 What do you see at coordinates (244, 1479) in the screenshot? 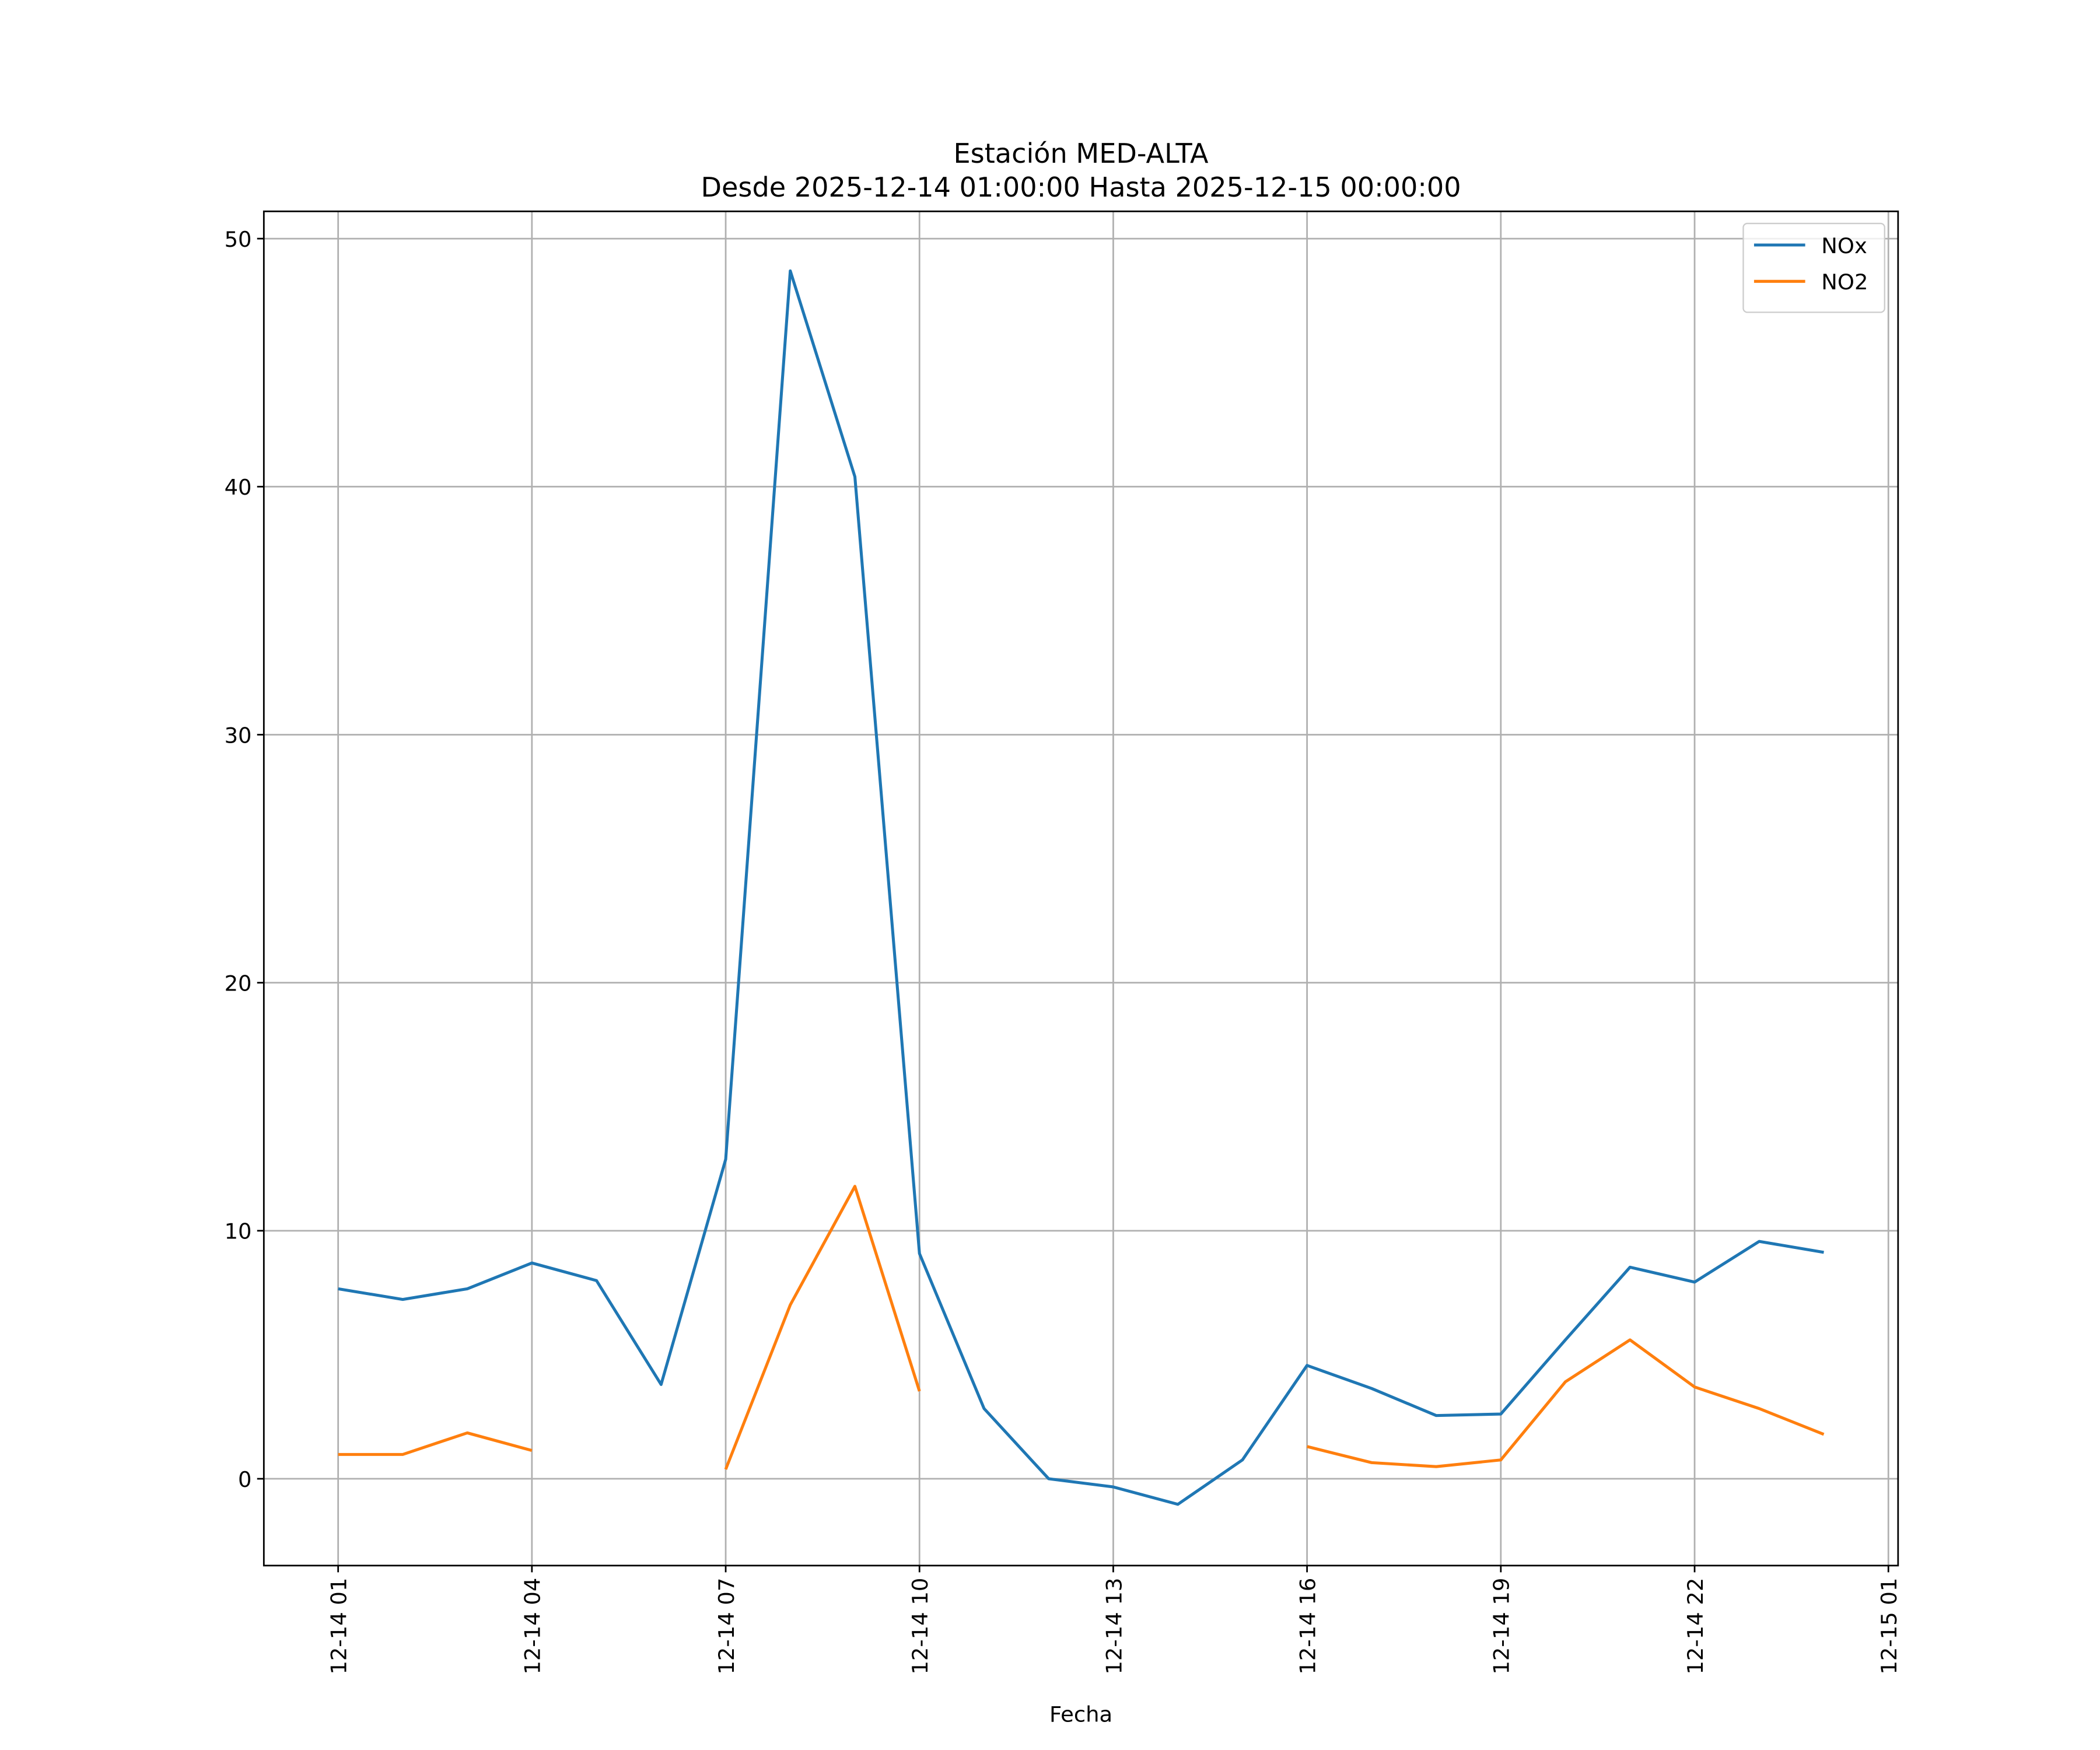
I see `y-tick-label: 0` at bounding box center [244, 1479].